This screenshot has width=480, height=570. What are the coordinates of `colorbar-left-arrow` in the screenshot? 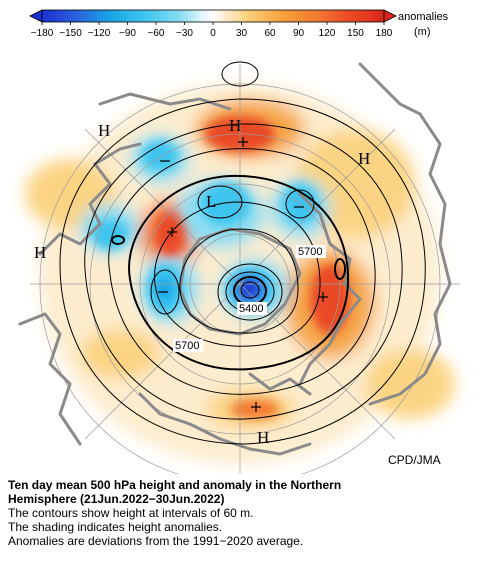 It's located at (36, 16).